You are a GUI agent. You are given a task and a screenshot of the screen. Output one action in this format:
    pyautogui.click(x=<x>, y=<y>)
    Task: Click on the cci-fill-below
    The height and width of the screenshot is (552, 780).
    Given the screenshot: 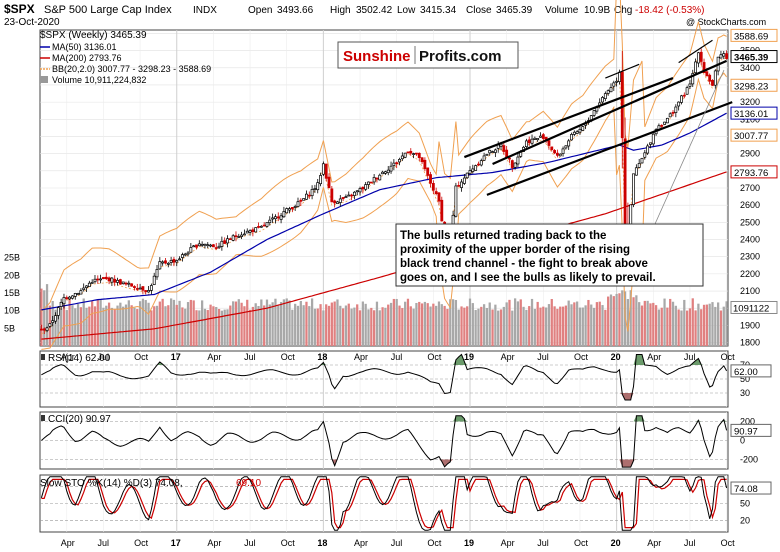 What is the action you would take?
    pyautogui.click(x=384, y=463)
    